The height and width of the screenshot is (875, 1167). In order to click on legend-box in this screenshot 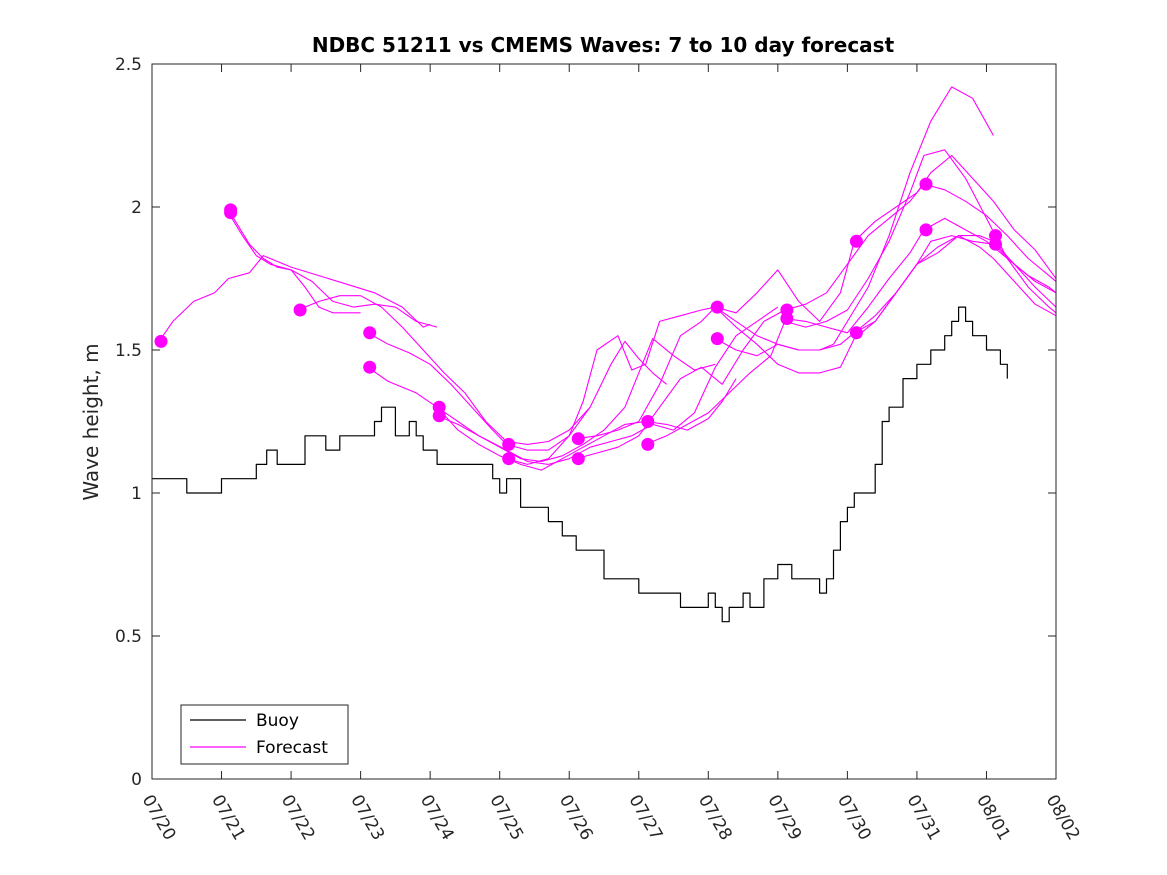, I will do `click(264, 734)`.